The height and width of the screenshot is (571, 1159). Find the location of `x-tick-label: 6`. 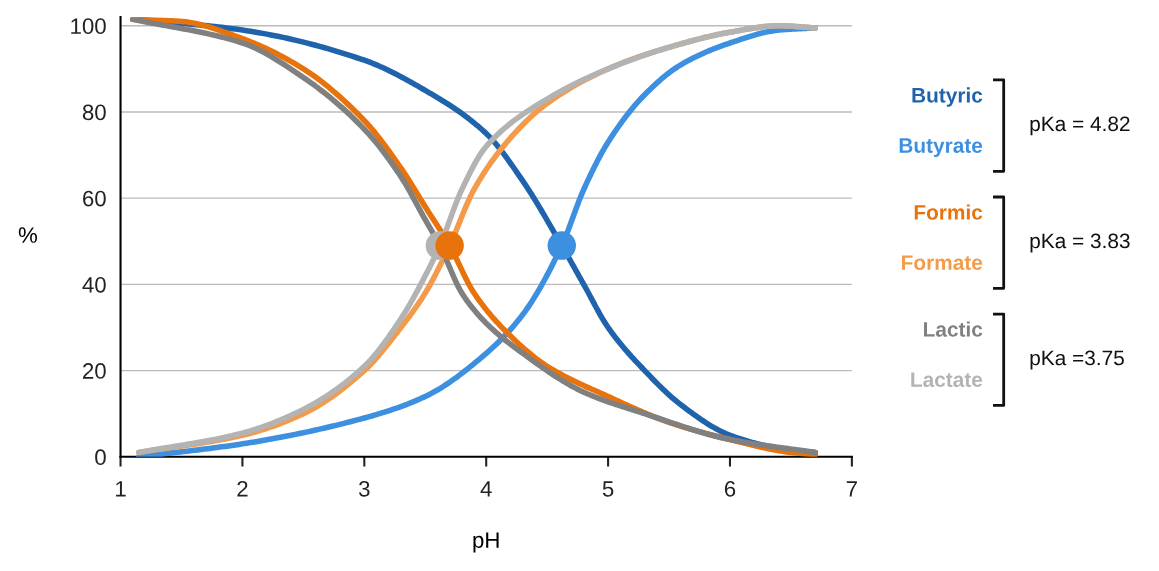

x-tick-label: 6 is located at coordinates (730, 489).